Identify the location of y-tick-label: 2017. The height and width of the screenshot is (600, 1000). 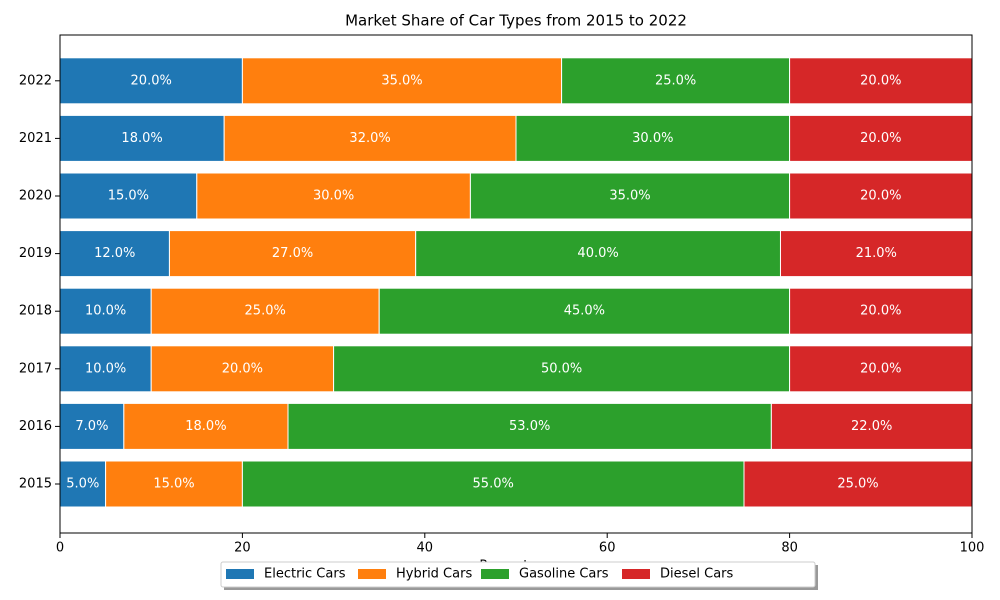
(35, 368).